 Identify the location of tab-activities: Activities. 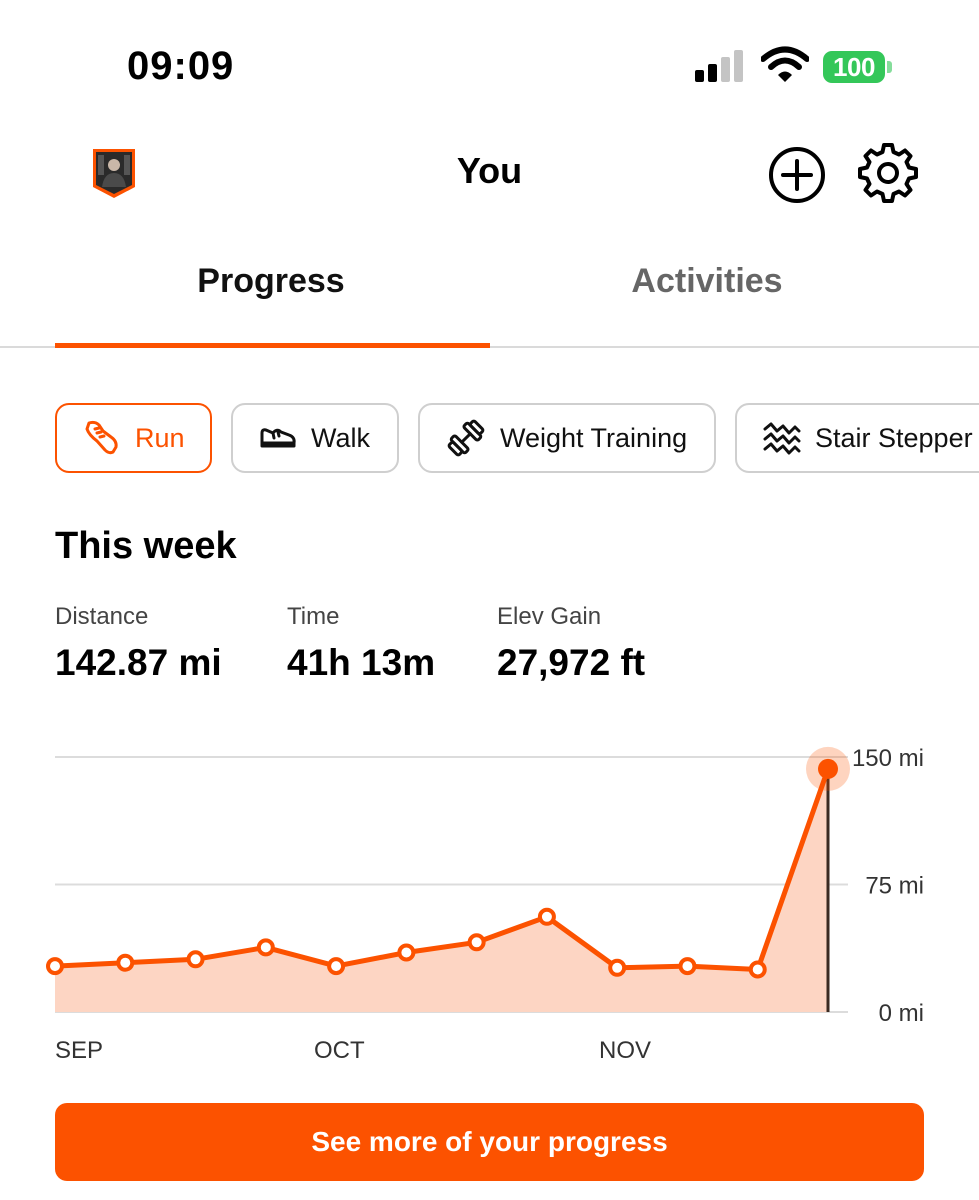
(707, 281).